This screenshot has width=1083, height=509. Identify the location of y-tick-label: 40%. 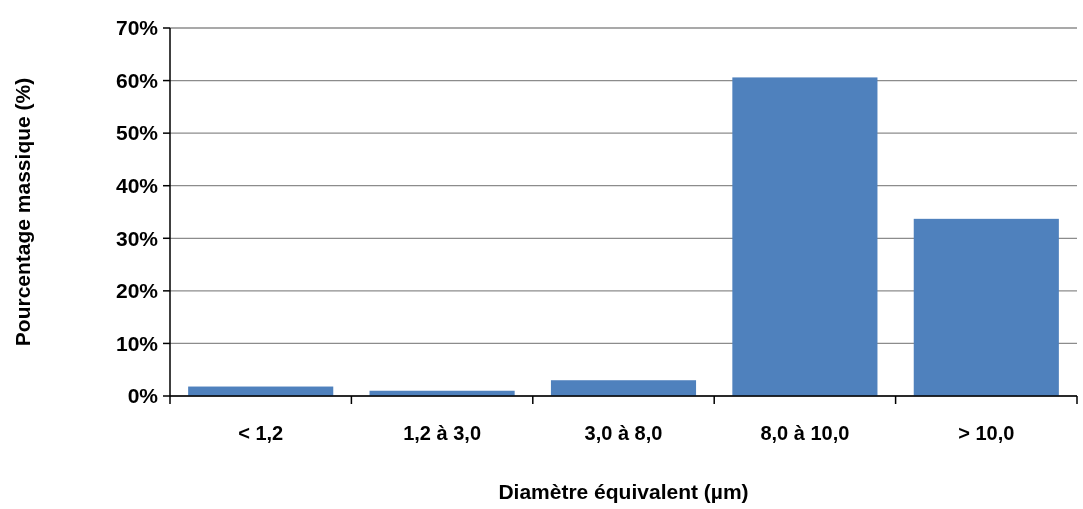
(137, 186).